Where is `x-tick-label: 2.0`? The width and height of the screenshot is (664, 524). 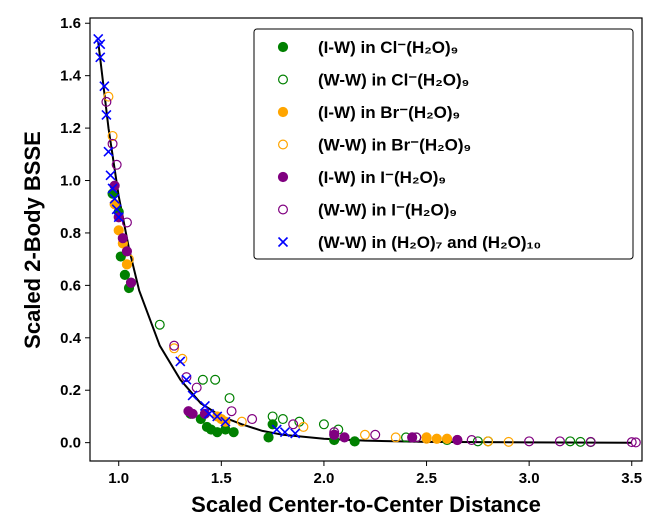 x-tick-label: 2.0 is located at coordinates (324, 478).